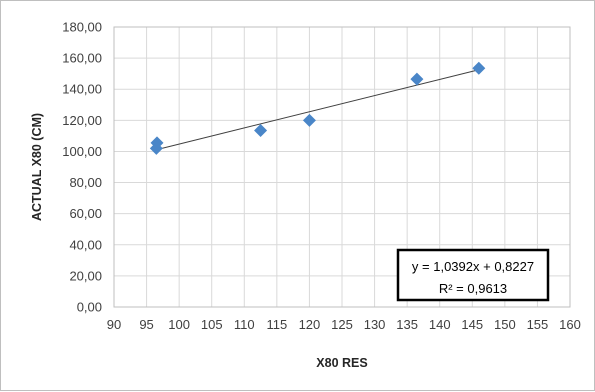 The image size is (595, 392). What do you see at coordinates (538, 324) in the screenshot?
I see `x-tick-label: 155` at bounding box center [538, 324].